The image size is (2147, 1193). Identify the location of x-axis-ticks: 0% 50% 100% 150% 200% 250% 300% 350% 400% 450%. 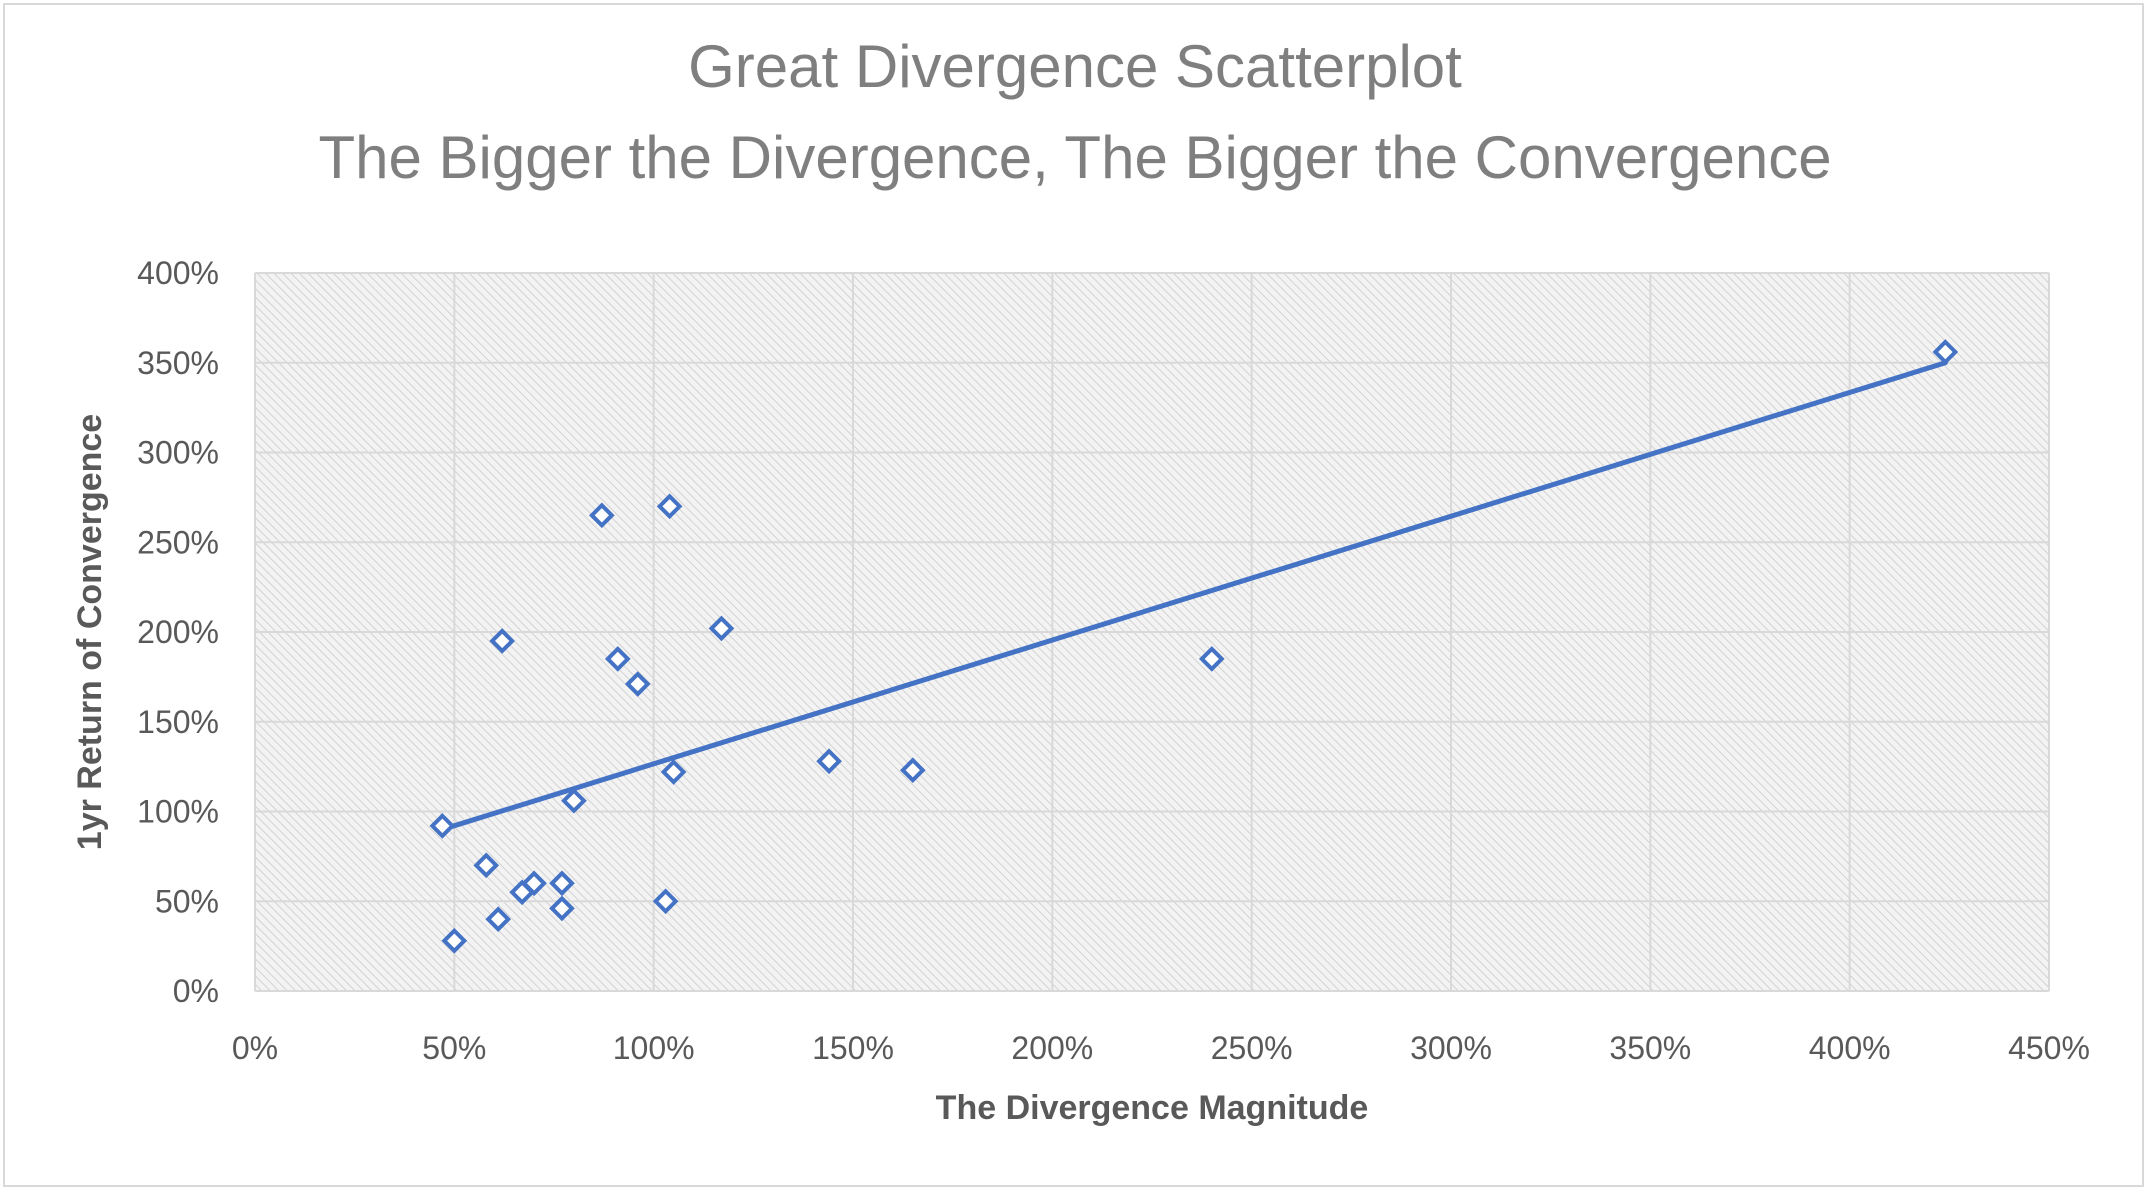
(1161, 1048).